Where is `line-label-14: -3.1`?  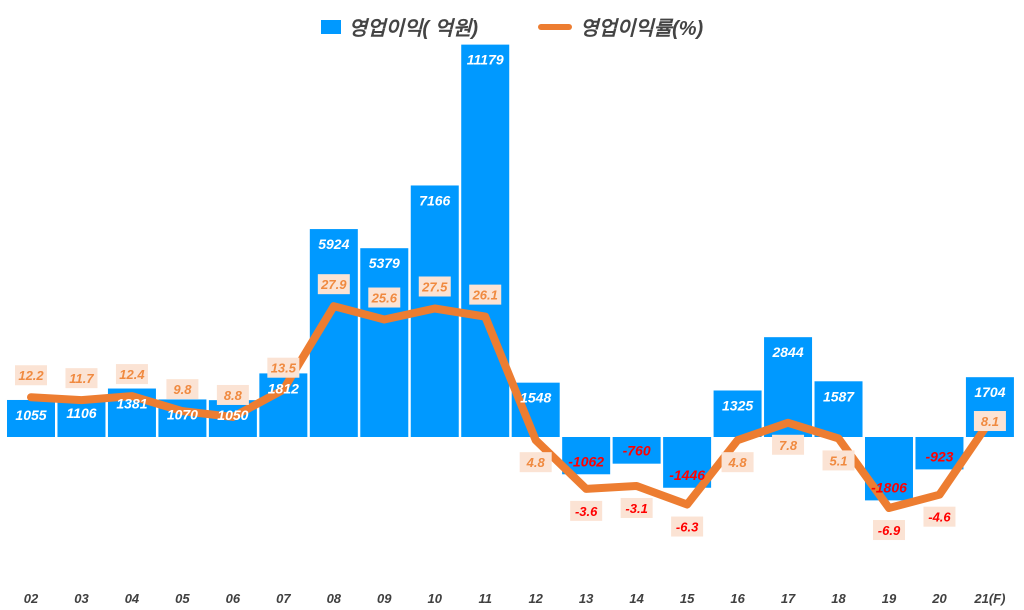
line-label-14: -3.1 is located at coordinates (636, 508).